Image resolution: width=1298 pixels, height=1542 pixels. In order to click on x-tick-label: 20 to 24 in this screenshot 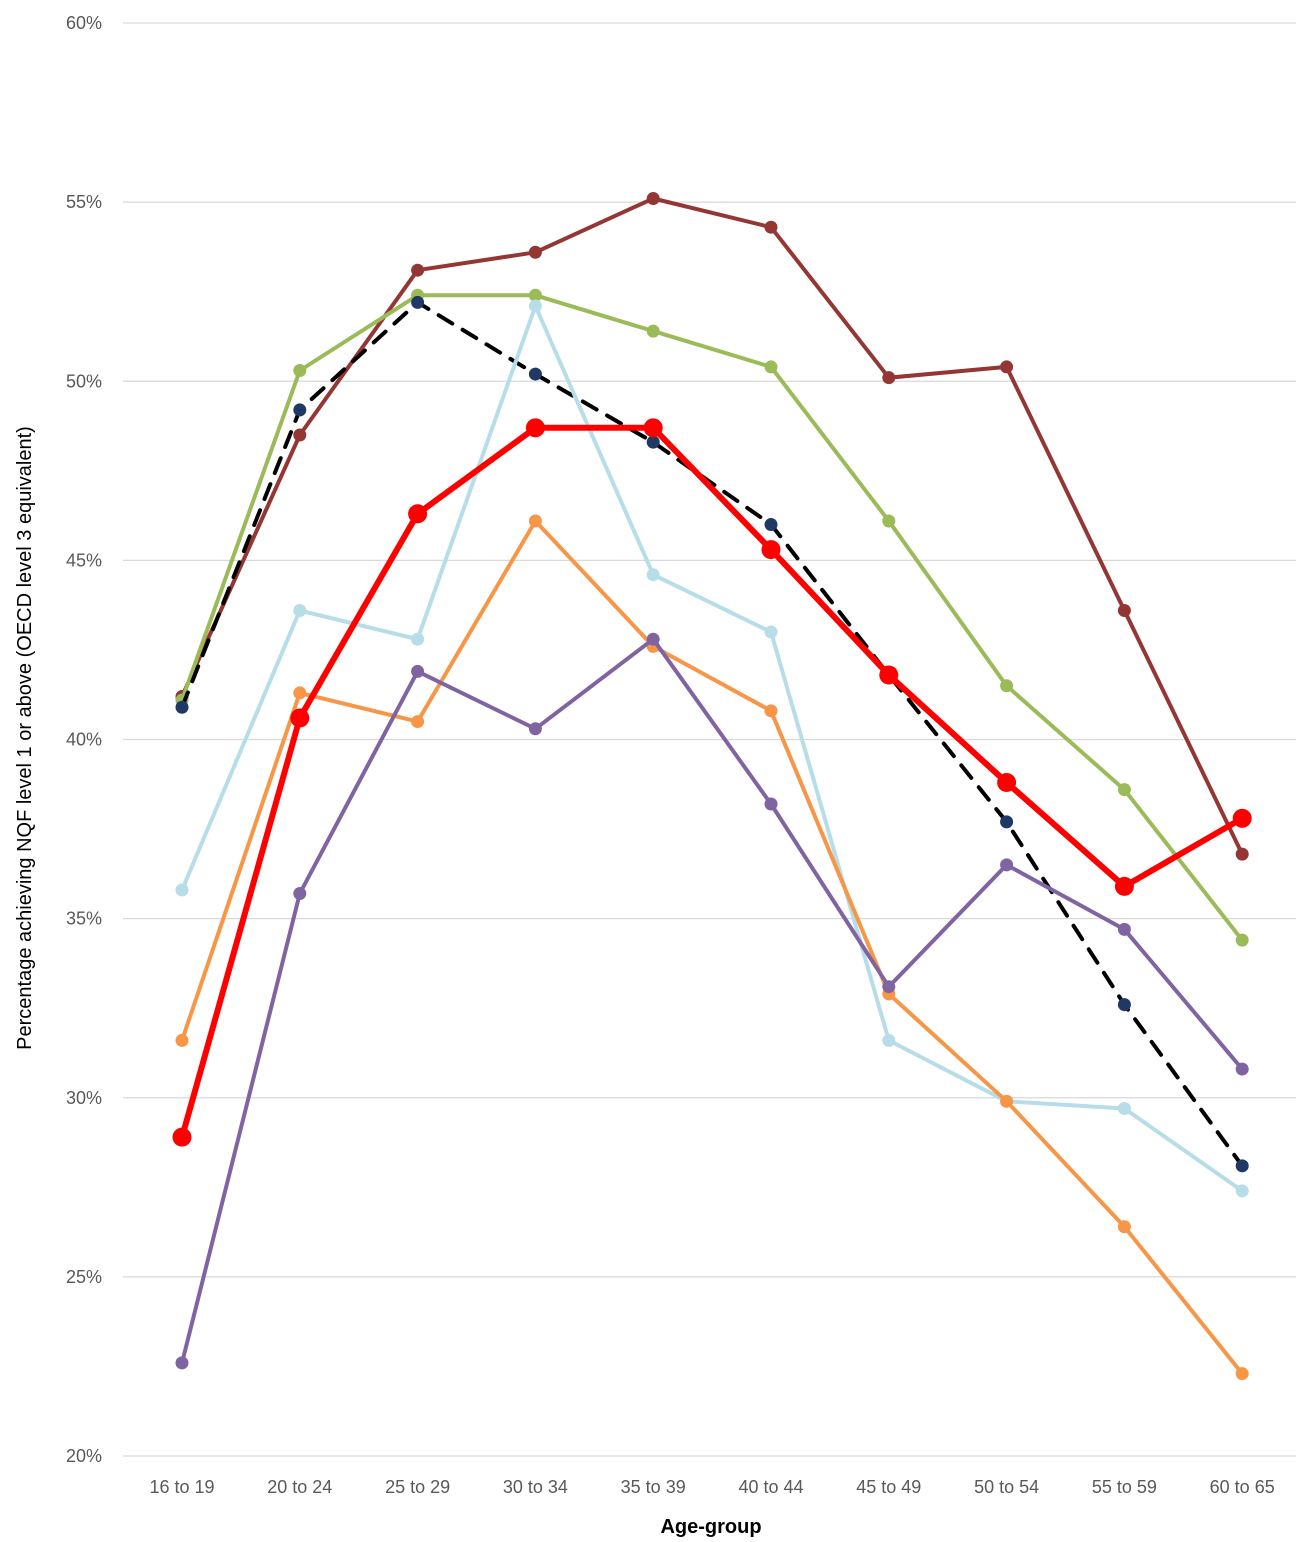, I will do `click(299, 1487)`.